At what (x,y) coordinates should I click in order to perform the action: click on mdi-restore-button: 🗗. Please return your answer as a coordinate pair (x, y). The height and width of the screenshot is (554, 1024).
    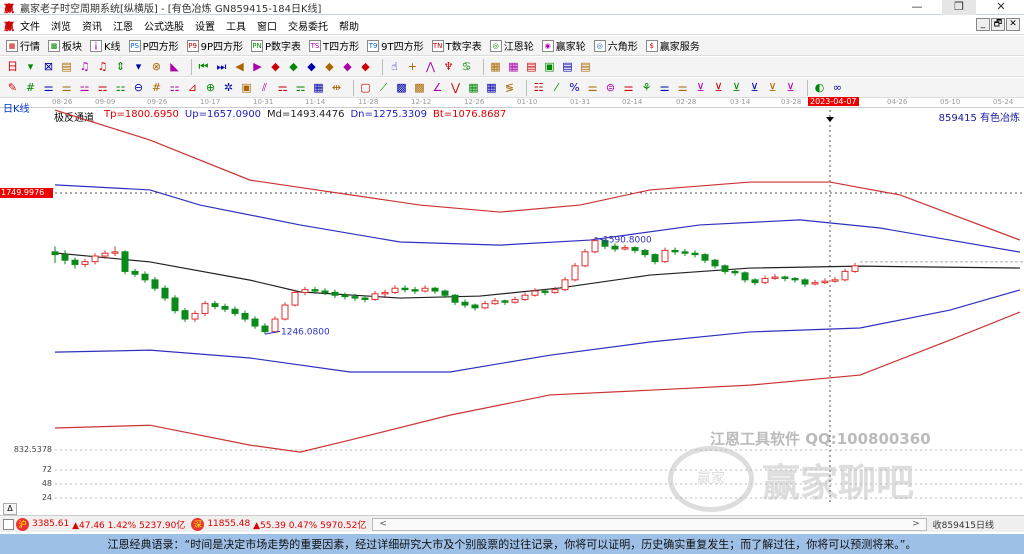
    Looking at the image, I should click on (998, 24).